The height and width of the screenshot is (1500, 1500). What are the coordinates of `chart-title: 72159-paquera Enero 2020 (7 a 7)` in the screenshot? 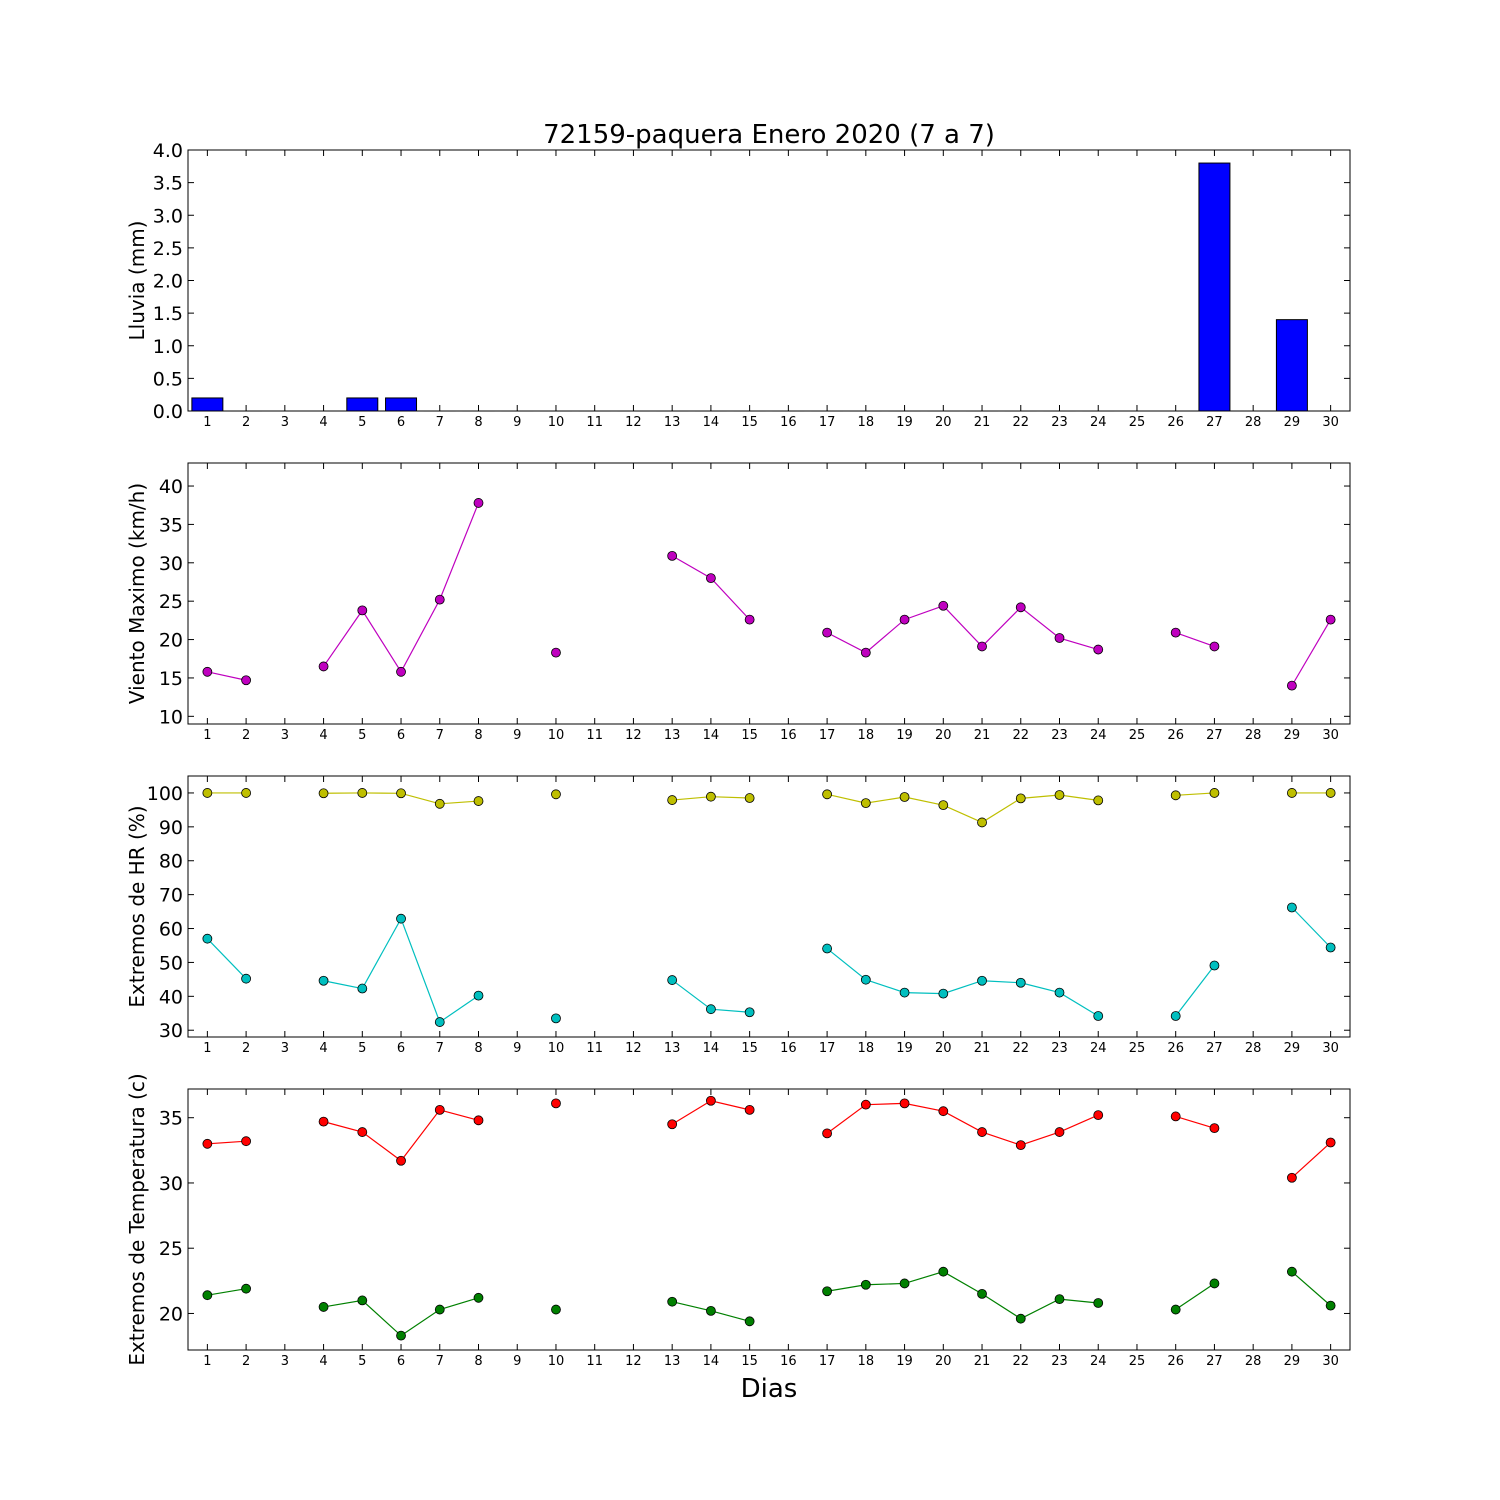 It's located at (769, 135).